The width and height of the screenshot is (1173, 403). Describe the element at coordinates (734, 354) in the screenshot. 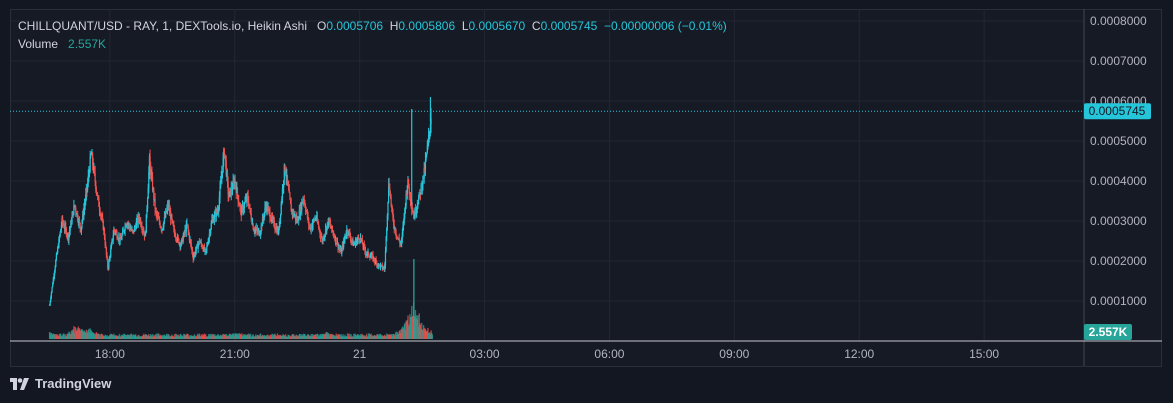

I see `time-tick-label: 09:00` at that location.